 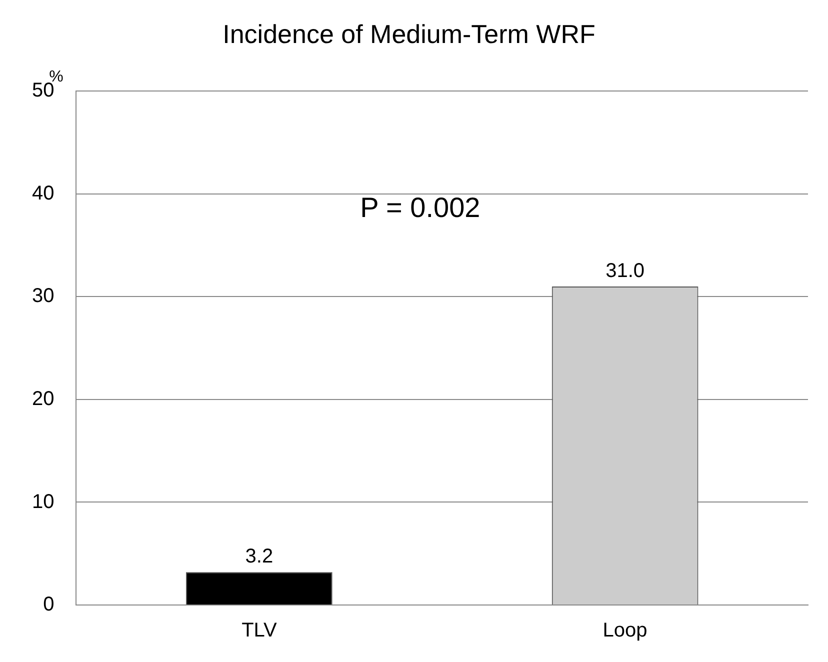 What do you see at coordinates (43, 193) in the screenshot?
I see `y-tick-label: 40` at bounding box center [43, 193].